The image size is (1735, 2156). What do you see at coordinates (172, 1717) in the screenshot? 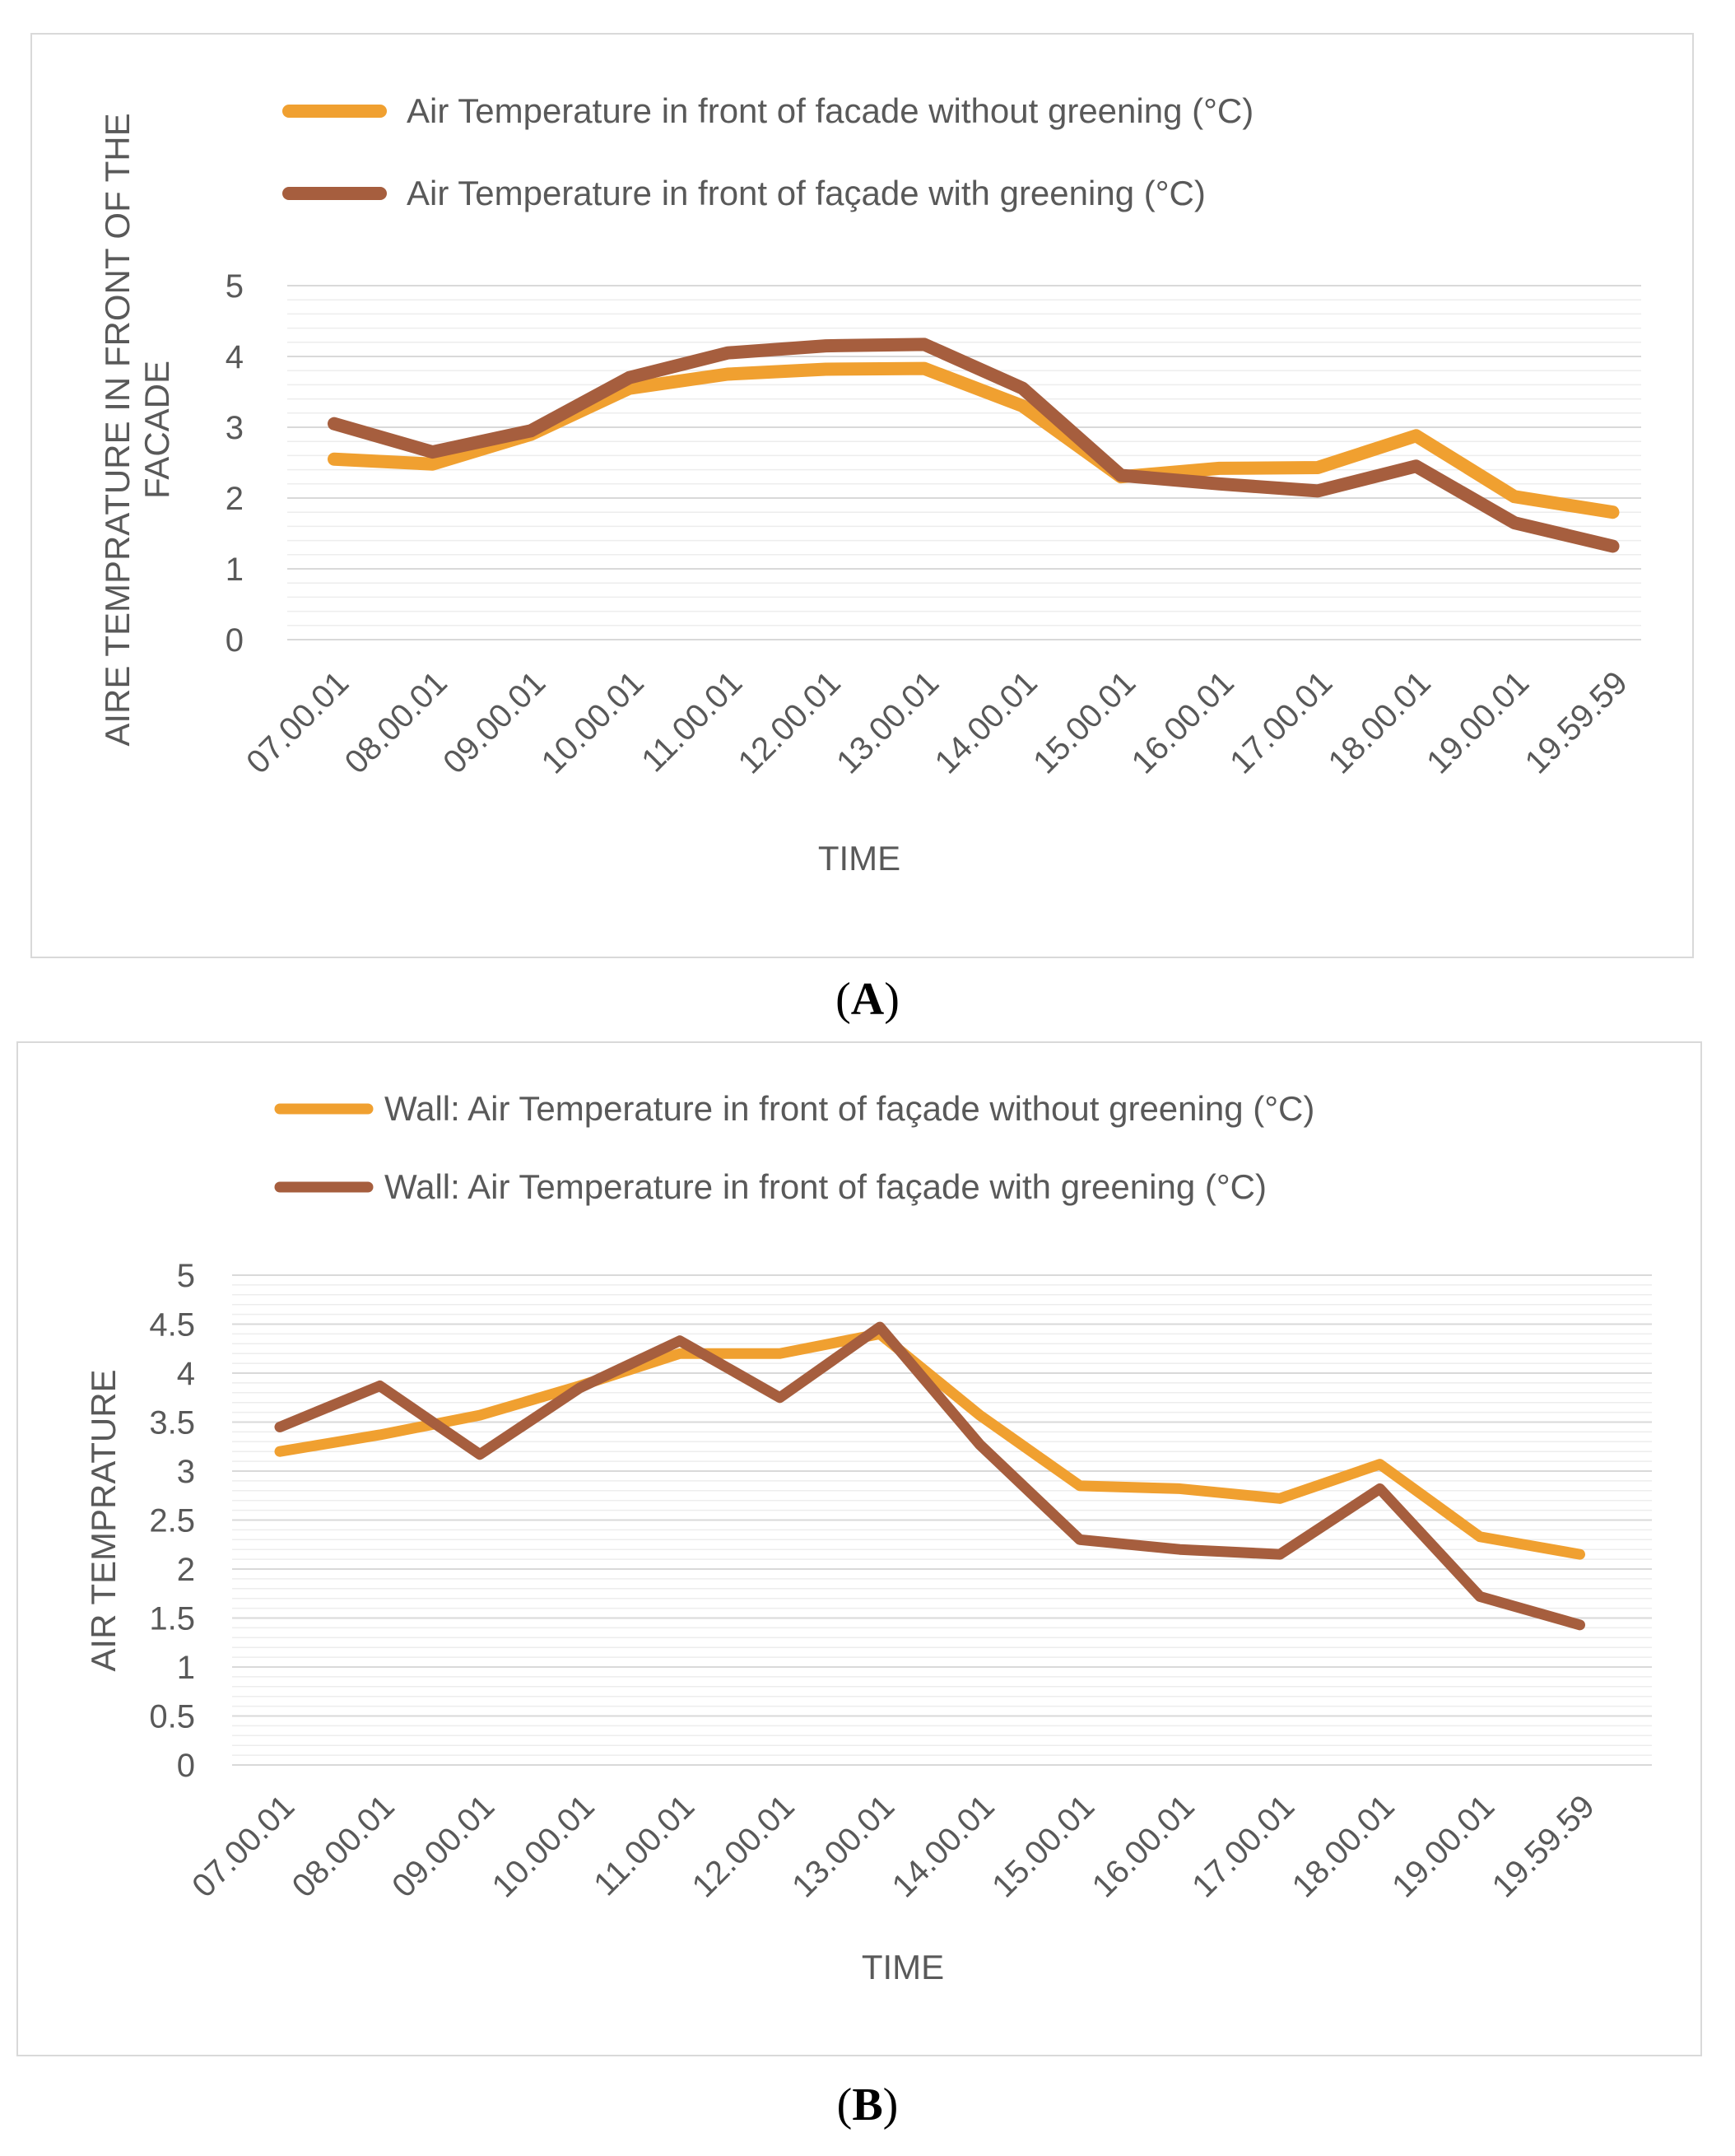
I see `y-tick-label: 0.5` at bounding box center [172, 1717].